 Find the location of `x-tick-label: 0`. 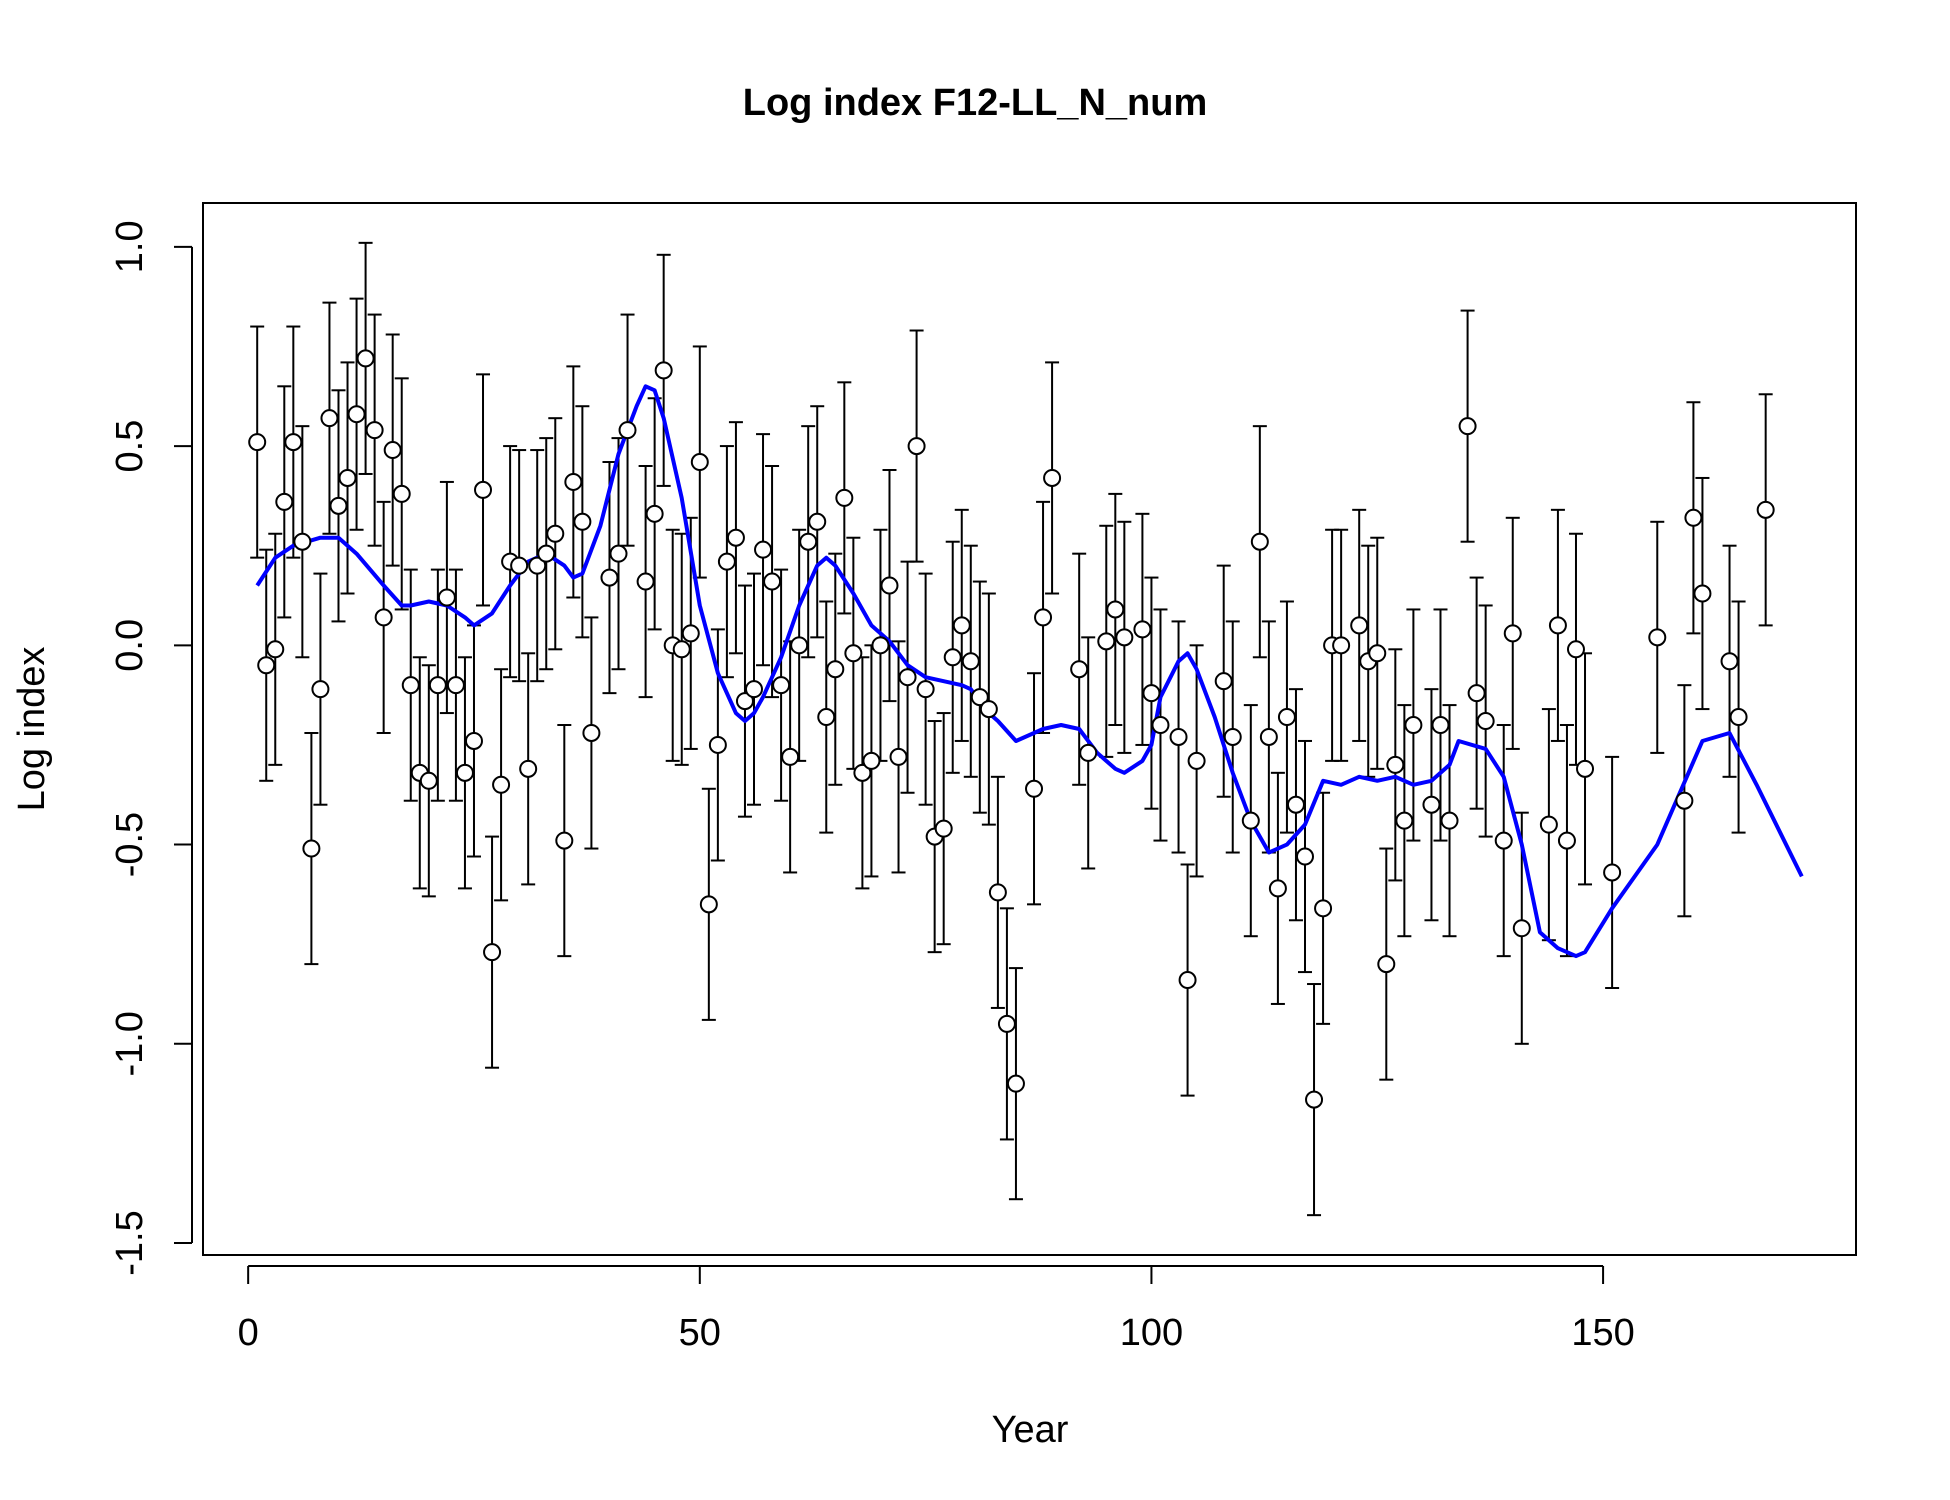

x-tick-label: 0 is located at coordinates (248, 1333).